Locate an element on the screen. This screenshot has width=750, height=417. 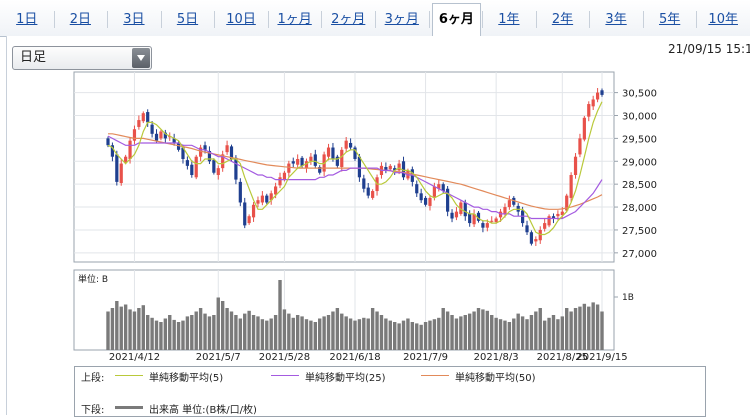
legend-volume: 出来高 単位:(B株/口/枚) is located at coordinates (203, 410).